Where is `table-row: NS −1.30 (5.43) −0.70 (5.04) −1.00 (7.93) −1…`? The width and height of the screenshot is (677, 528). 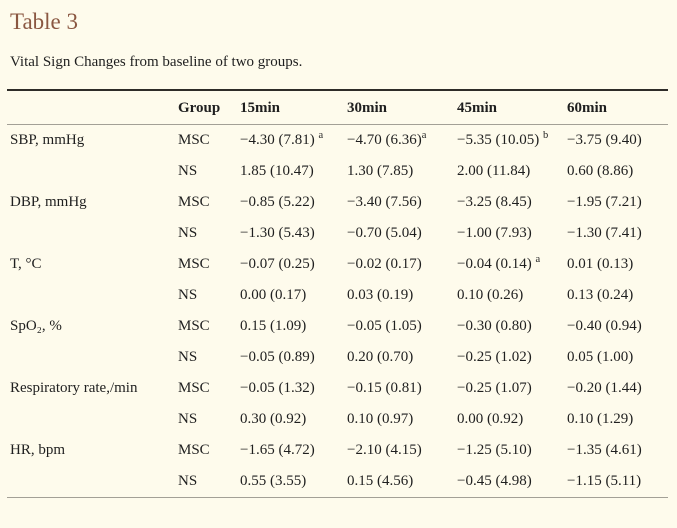 table-row: NS −1.30 (5.43) −0.70 (5.04) −1.00 (7.93) −1… is located at coordinates (337, 233).